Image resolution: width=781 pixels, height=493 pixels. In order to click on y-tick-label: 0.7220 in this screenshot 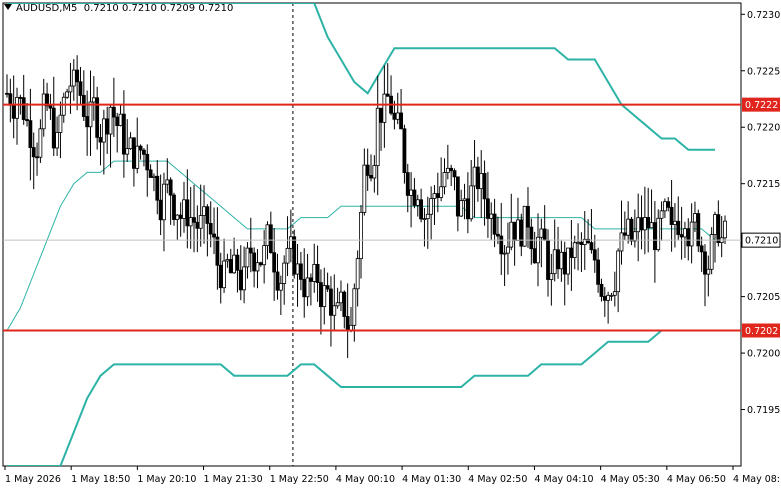, I will do `click(763, 128)`.